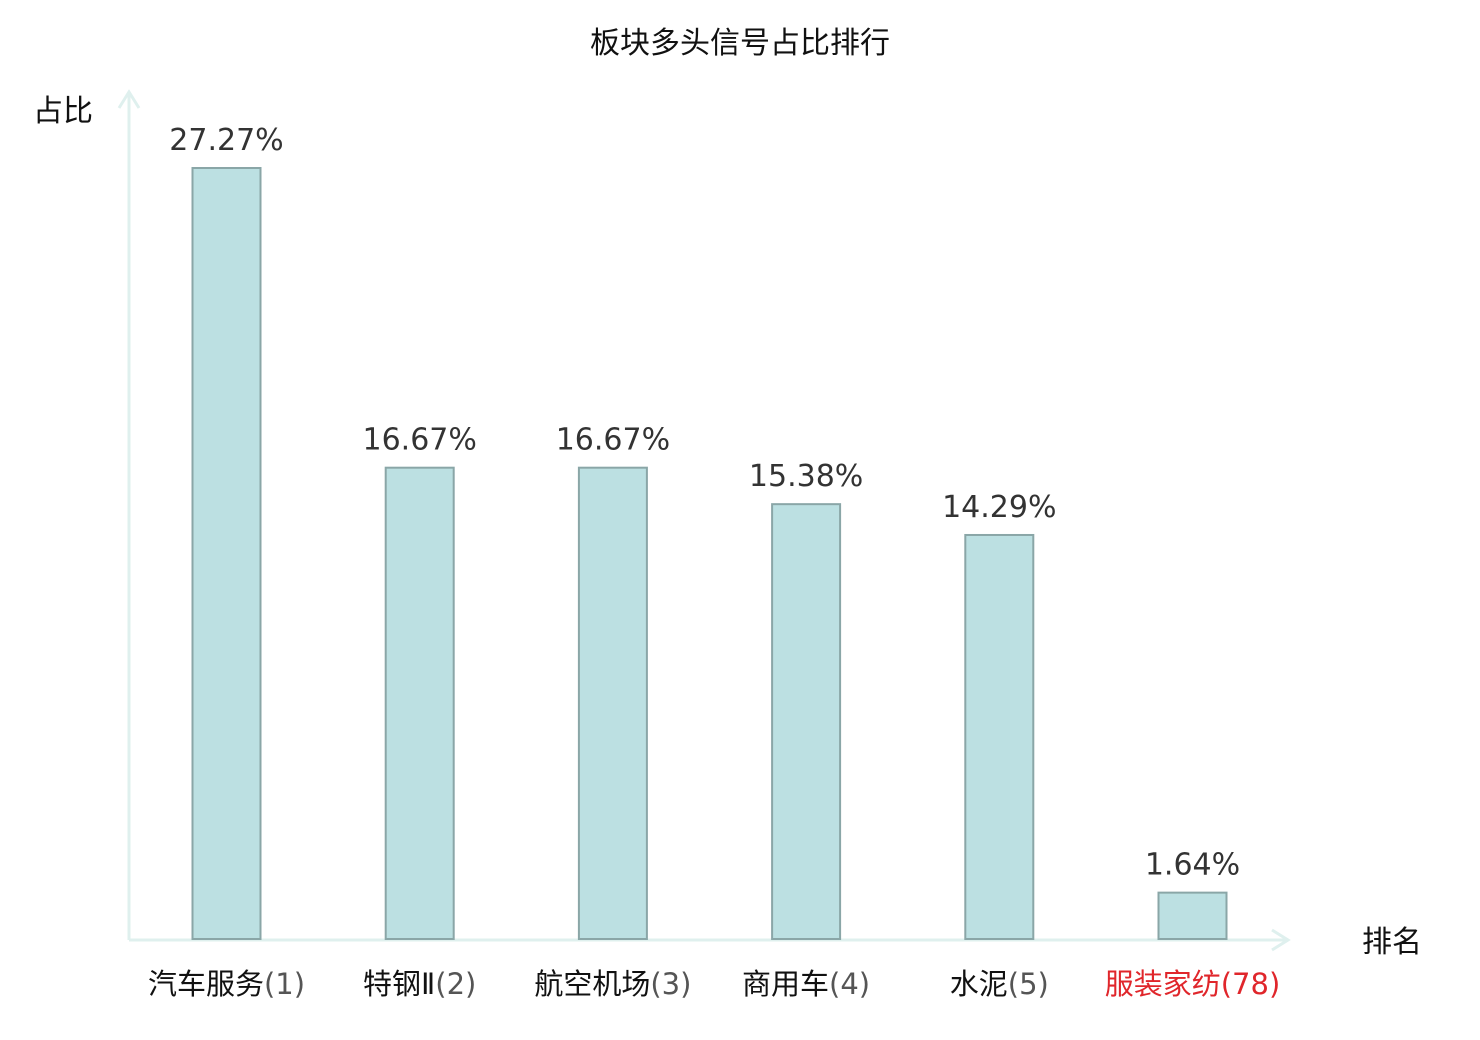 The image size is (1480, 1040). I want to click on category-label: 商用车(4), so click(806, 984).